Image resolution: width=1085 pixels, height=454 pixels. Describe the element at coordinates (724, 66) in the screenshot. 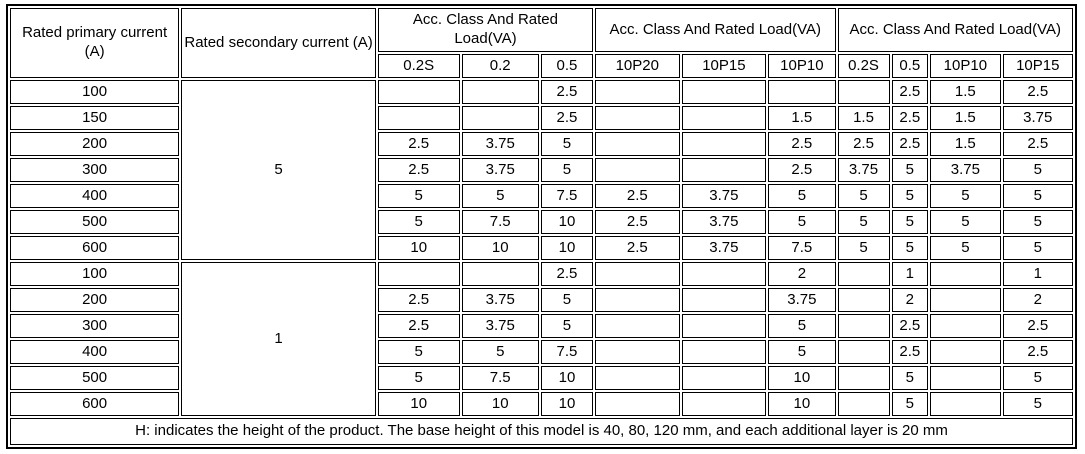

I see `subheader-acc-class-cell: 10P15` at that location.